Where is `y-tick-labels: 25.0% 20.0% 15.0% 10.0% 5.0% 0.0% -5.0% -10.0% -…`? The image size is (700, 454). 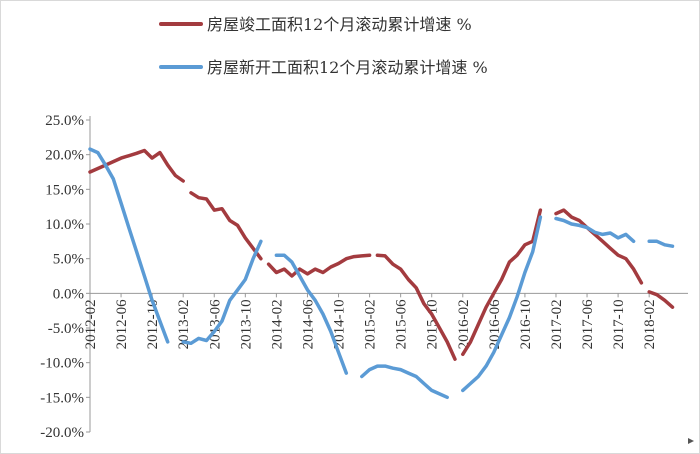 y-tick-labels: 25.0% 20.0% 15.0% 10.0% 5.0% 0.0% -5.0% -10.0% -… is located at coordinates (65, 277).